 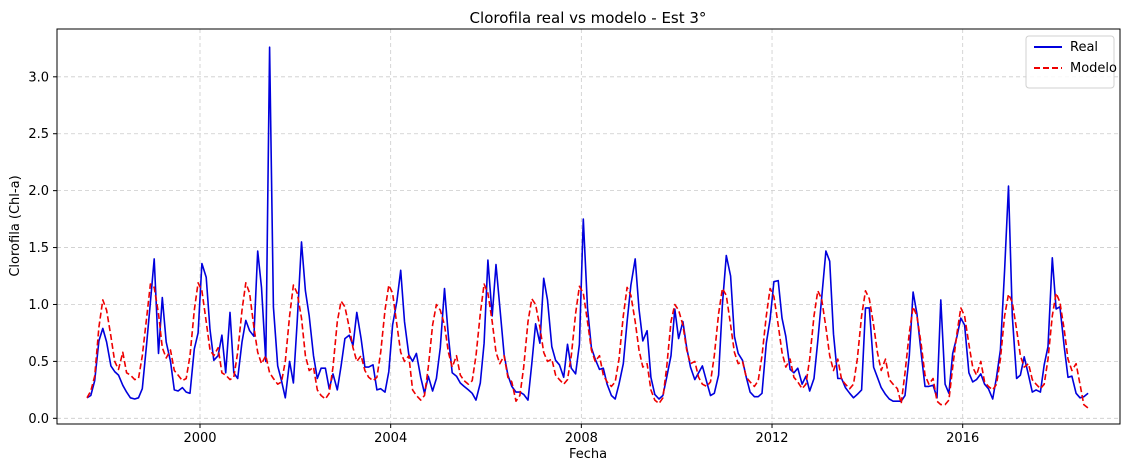 I want to click on y-tick-label: 2.5, so click(x=38, y=134).